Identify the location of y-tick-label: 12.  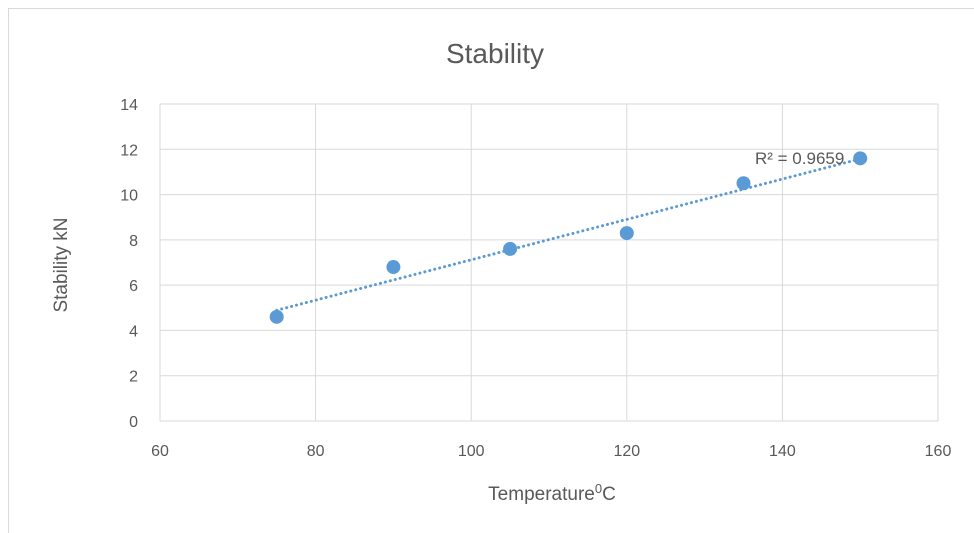
(129, 150).